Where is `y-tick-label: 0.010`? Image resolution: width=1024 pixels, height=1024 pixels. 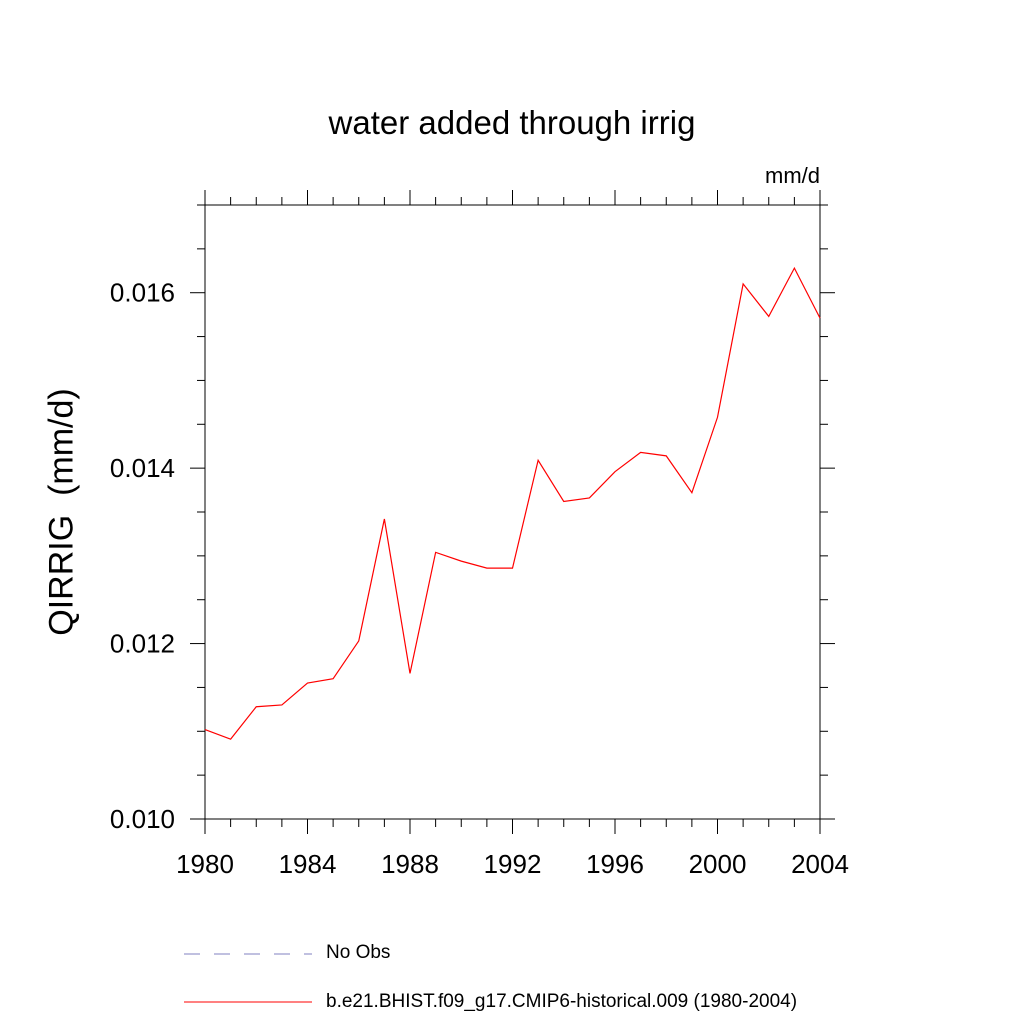 y-tick-label: 0.010 is located at coordinates (142, 819).